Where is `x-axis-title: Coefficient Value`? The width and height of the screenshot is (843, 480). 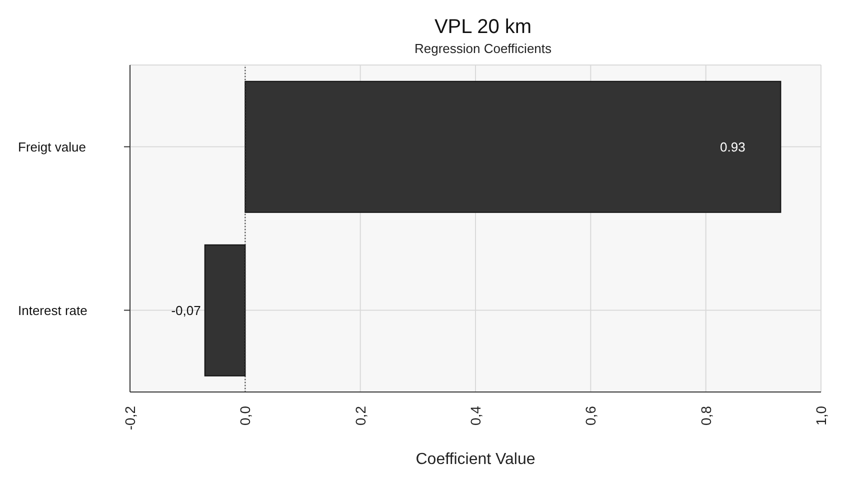
x-axis-title: Coefficient Value is located at coordinates (476, 459).